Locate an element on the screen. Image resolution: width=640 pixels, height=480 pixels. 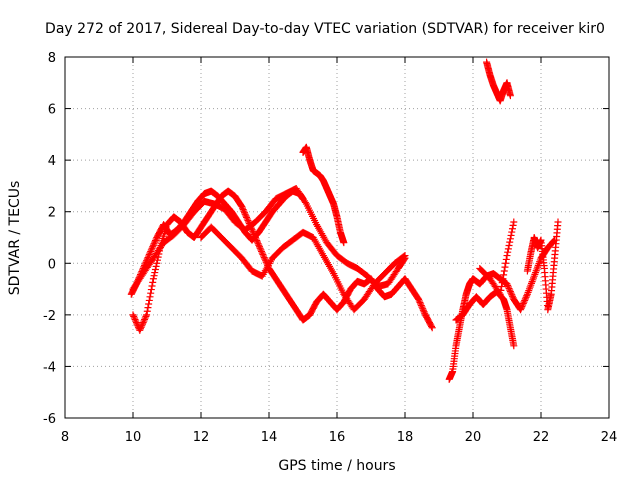
x-tick-label: 20 is located at coordinates (473, 437).